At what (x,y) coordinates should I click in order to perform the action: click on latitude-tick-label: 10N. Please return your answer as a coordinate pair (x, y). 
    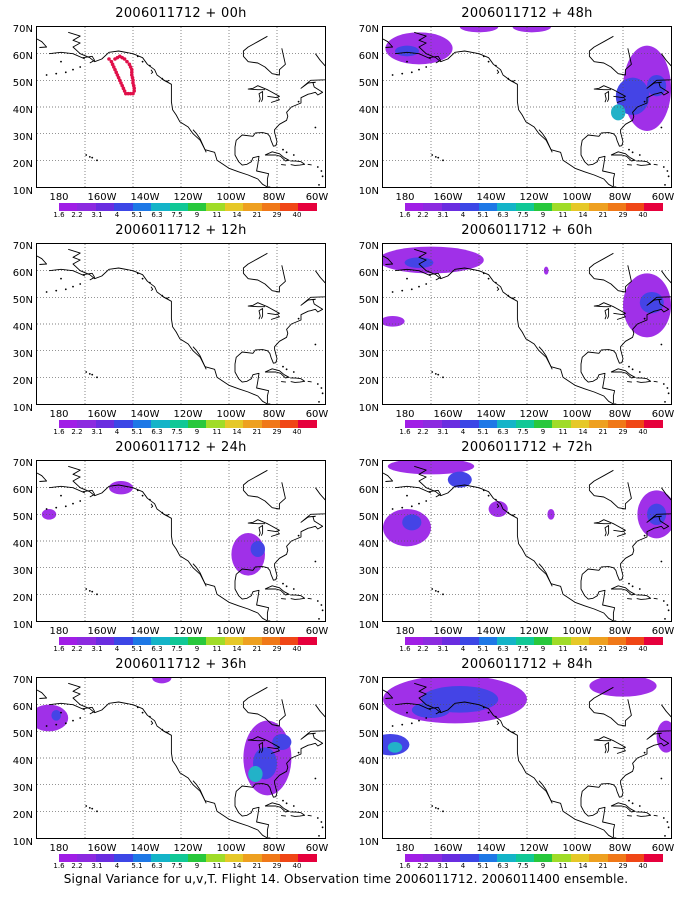
    Looking at the image, I should click on (368, 842).